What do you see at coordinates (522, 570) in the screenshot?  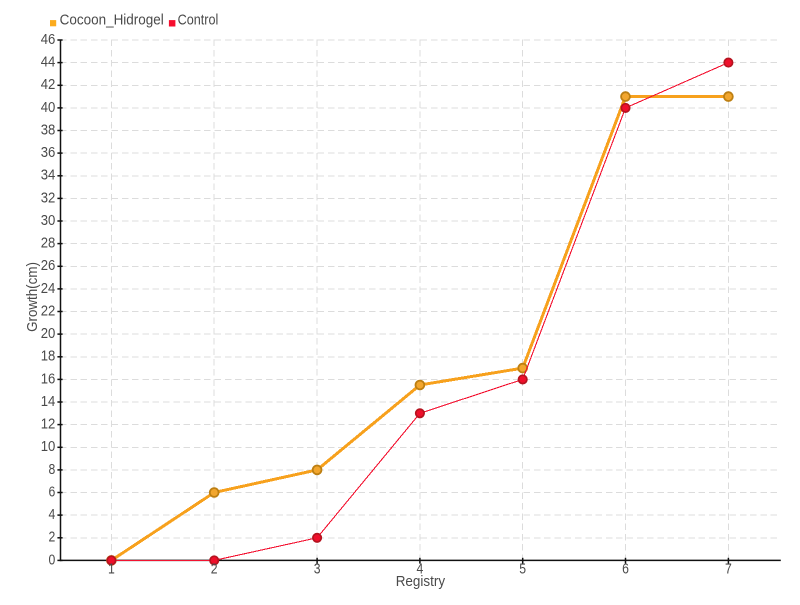 I see `svg-text: 5` at bounding box center [522, 570].